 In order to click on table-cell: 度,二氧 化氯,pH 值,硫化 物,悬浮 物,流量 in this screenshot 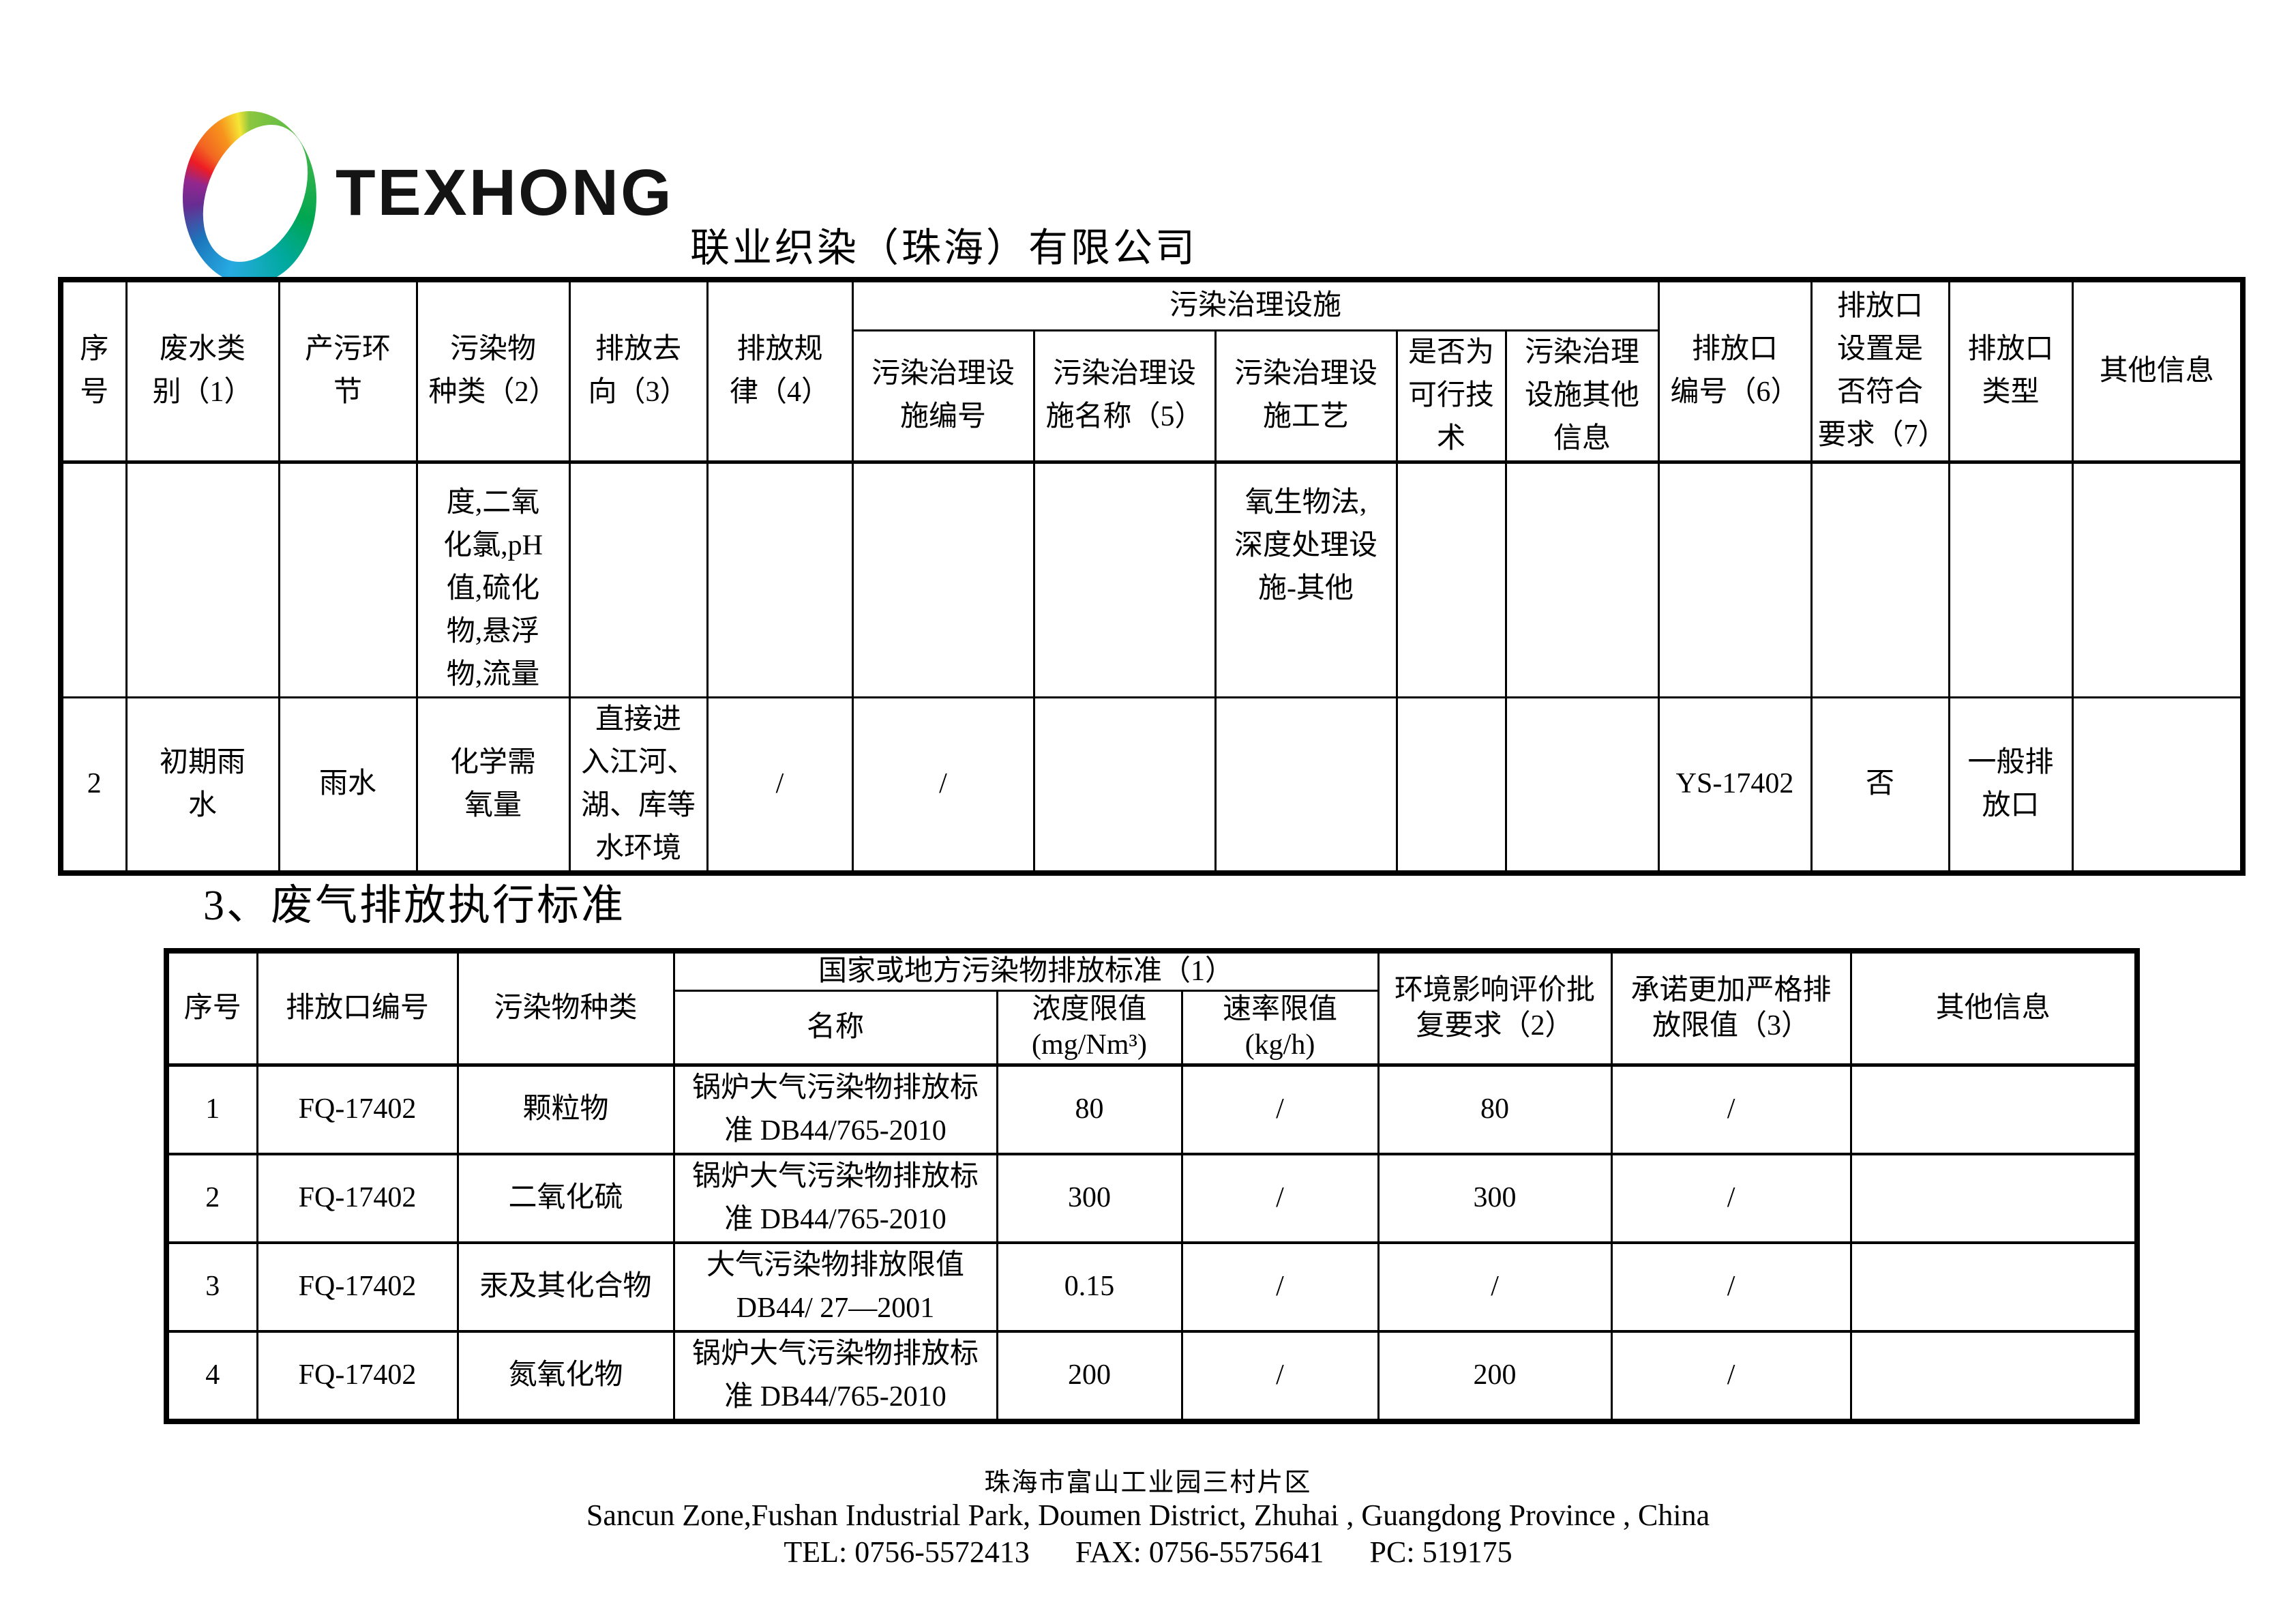, I will do `click(493, 579)`.